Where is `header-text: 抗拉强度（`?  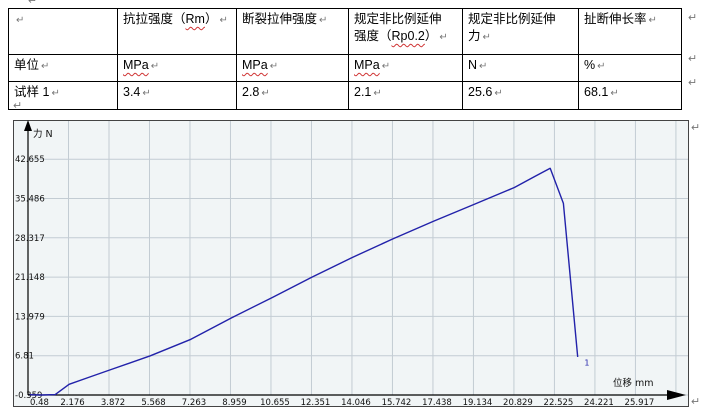
header-text: 抗拉强度（ is located at coordinates (154, 19).